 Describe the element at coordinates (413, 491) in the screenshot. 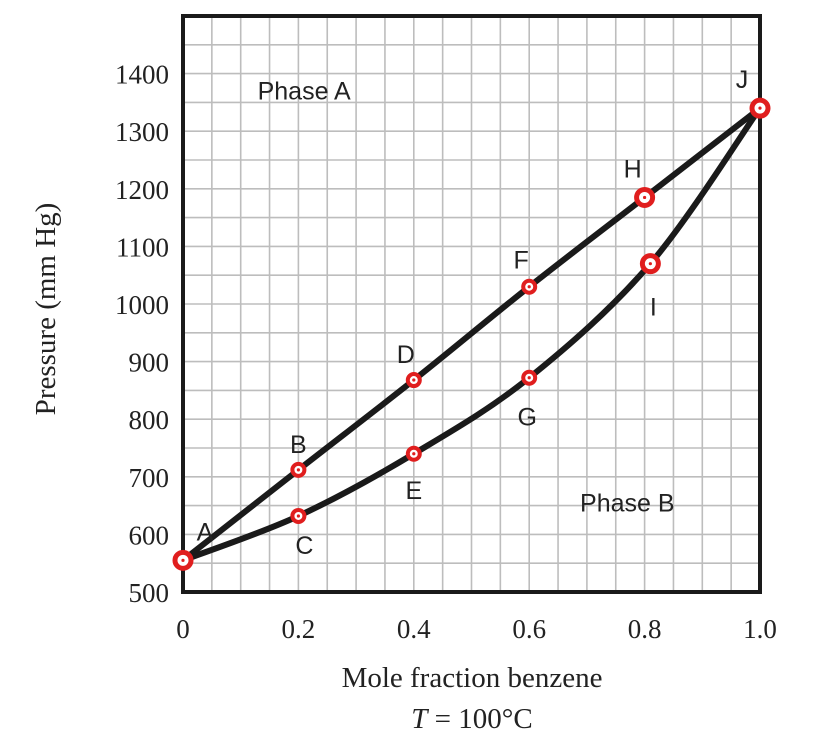

I see `point-label-e: E` at that location.